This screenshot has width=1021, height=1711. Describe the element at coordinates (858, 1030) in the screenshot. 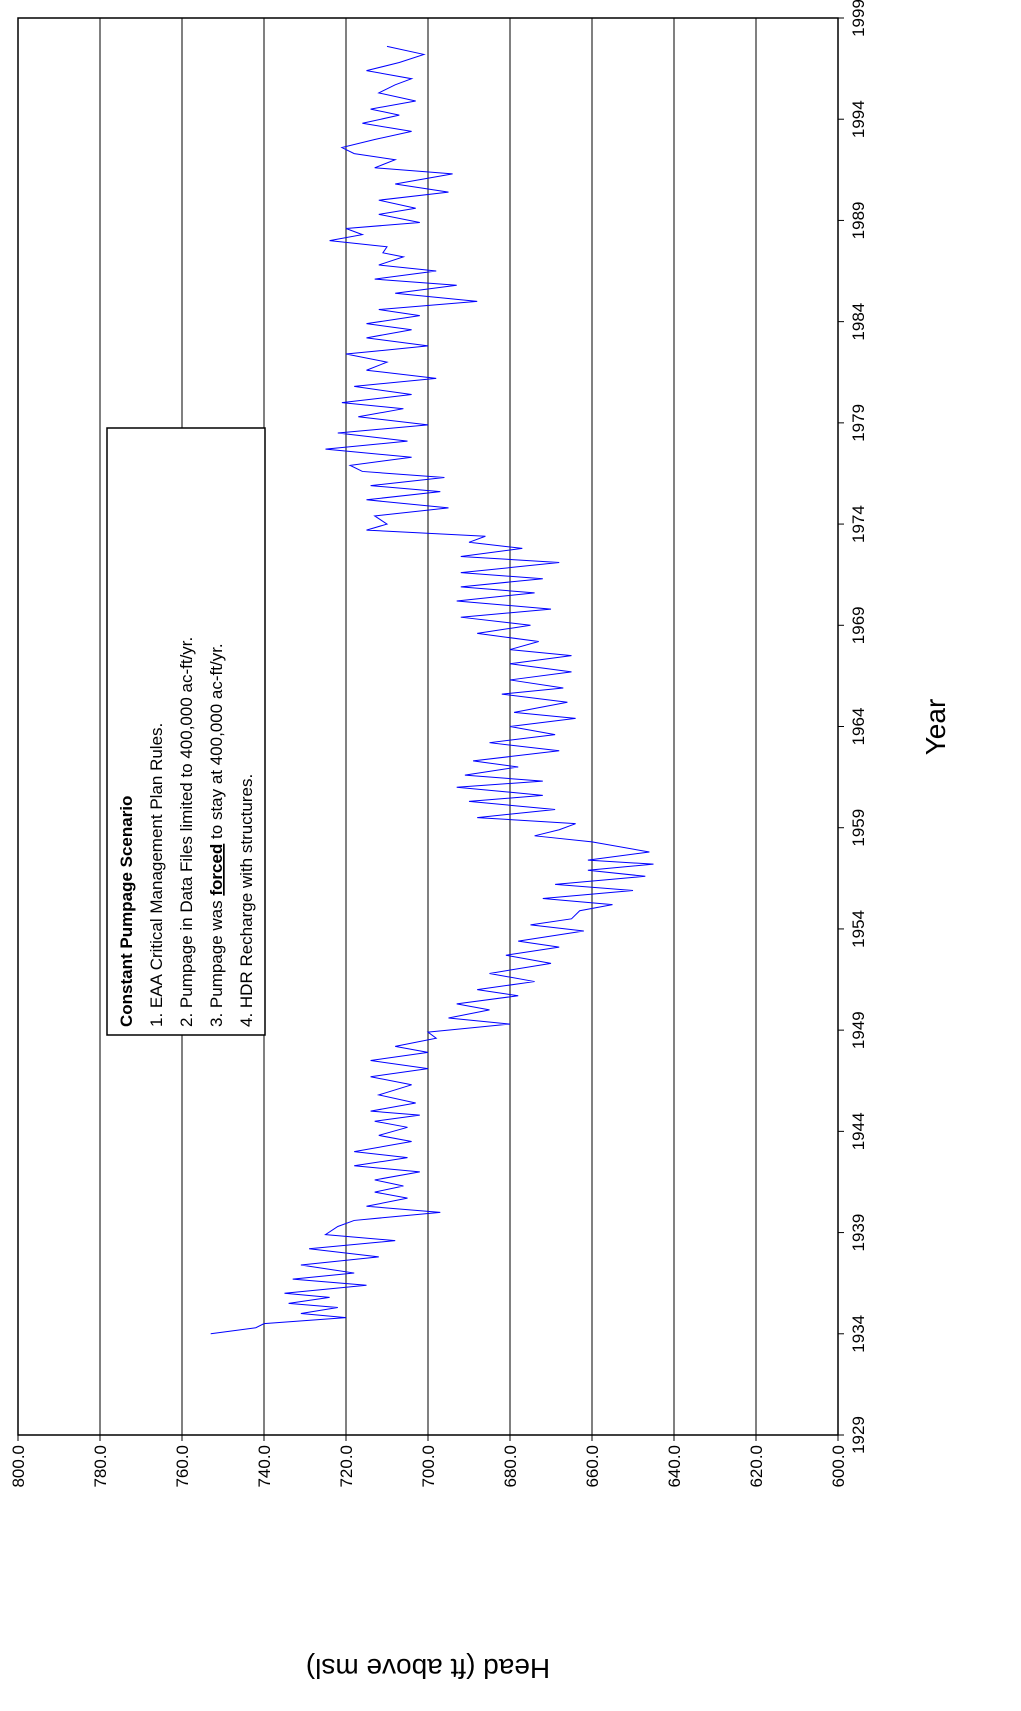

I see `x-tick-label: 1949` at that location.